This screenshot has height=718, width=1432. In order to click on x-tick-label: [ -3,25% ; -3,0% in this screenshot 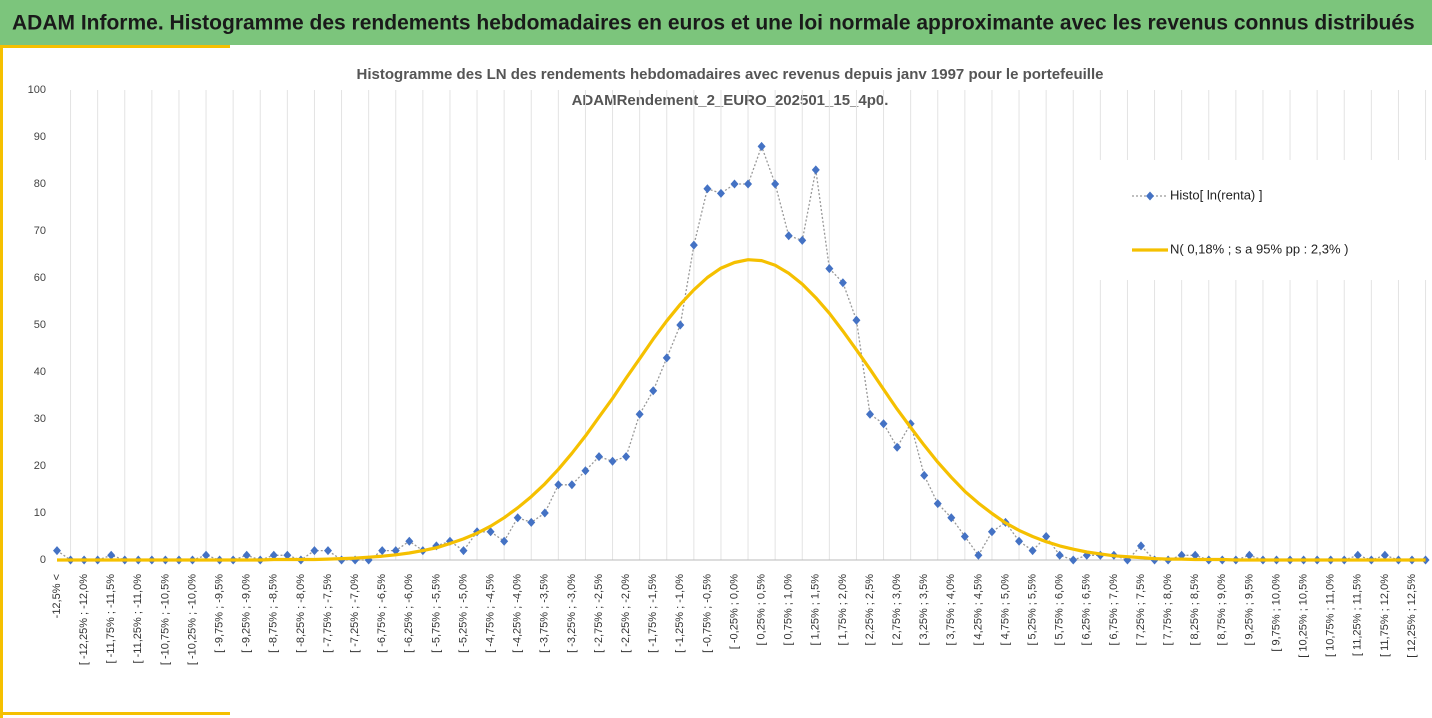, I will do `click(572, 613)`.